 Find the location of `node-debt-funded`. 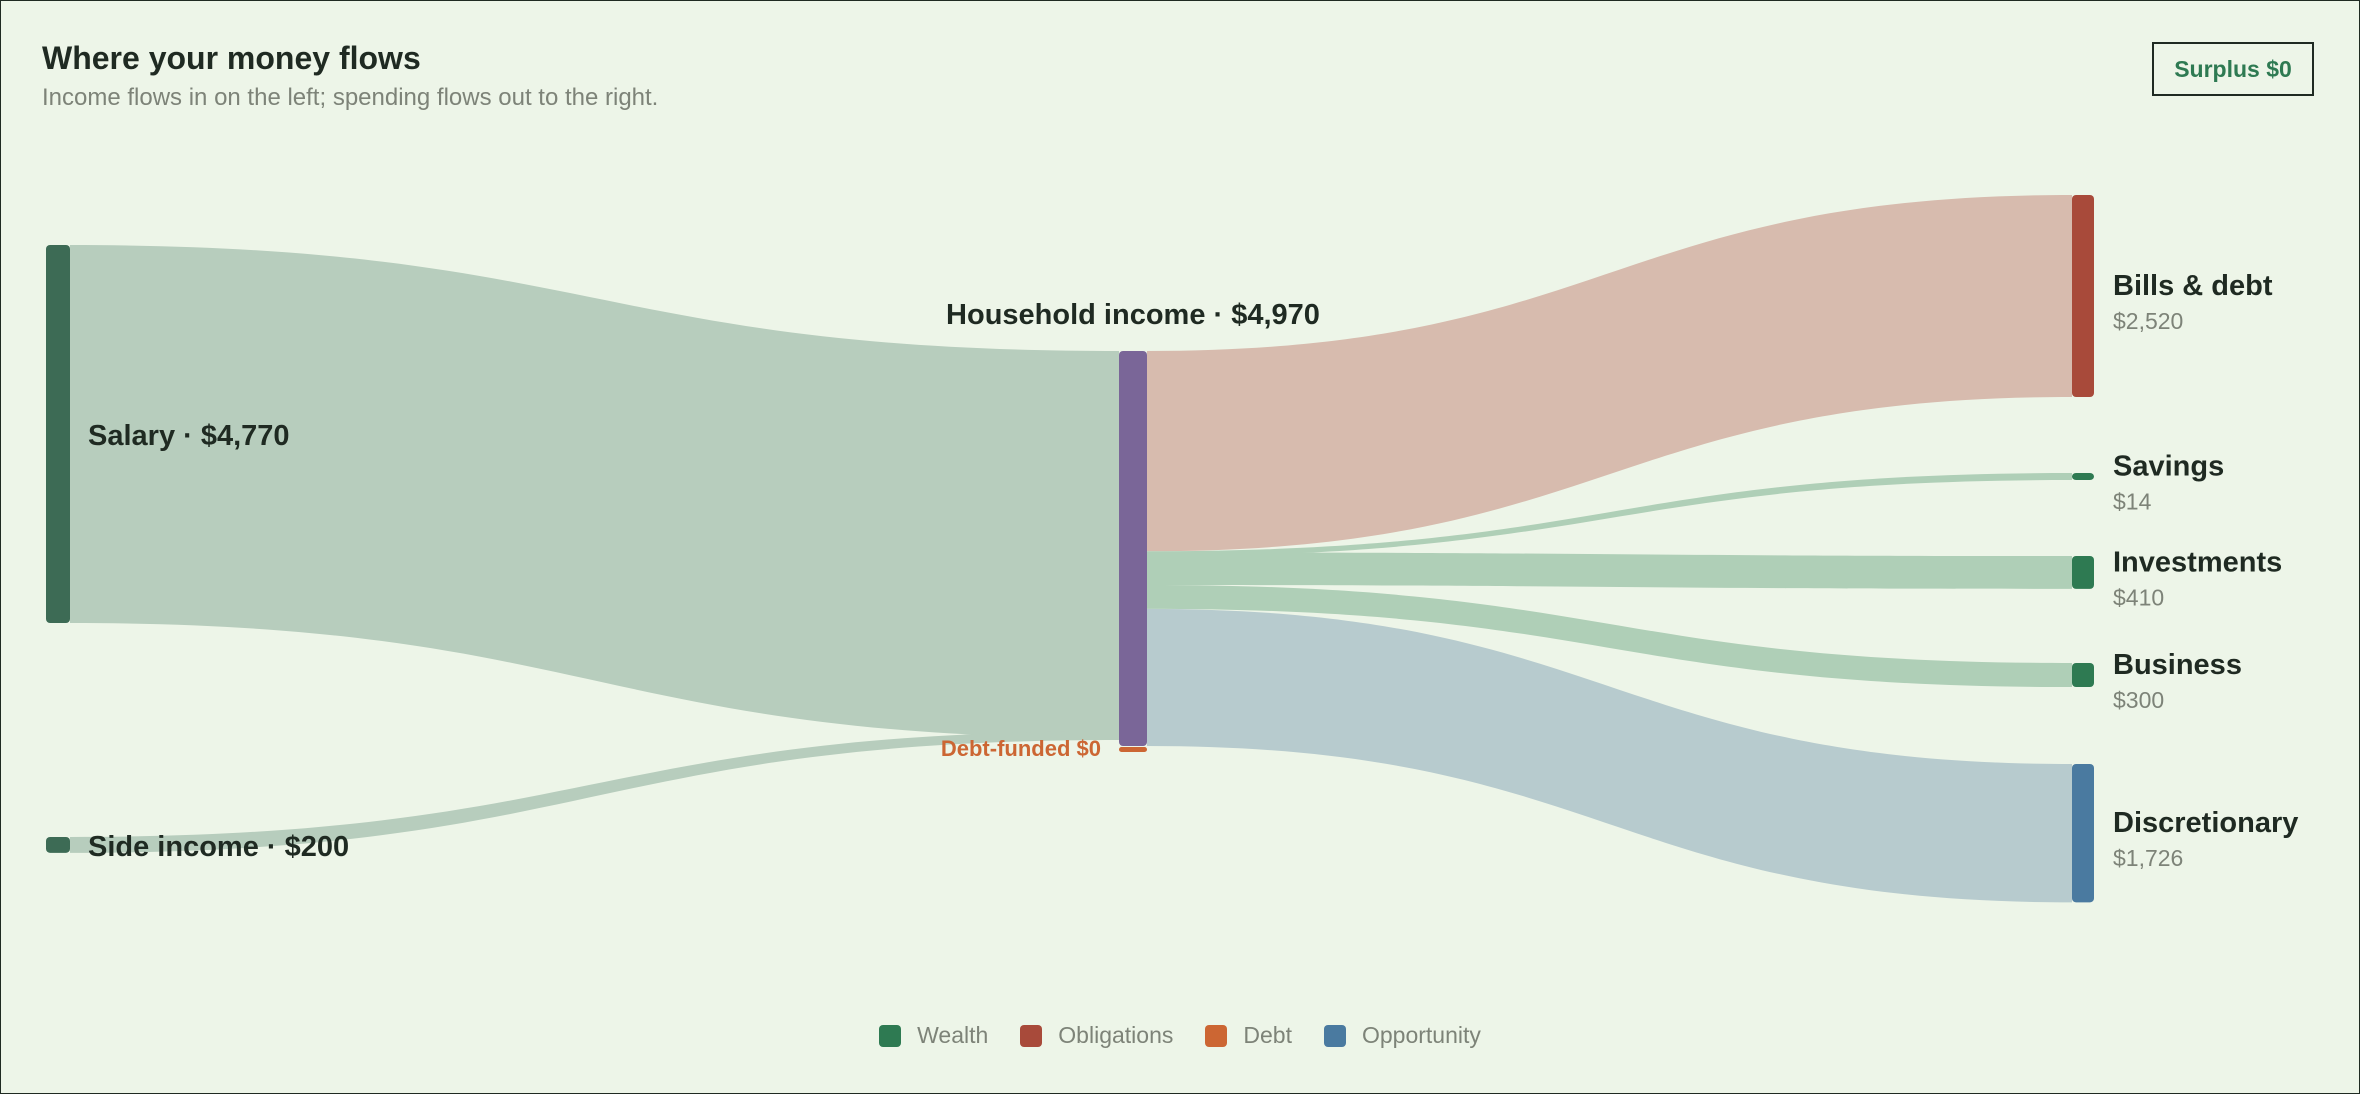

node-debt-funded is located at coordinates (1133, 749).